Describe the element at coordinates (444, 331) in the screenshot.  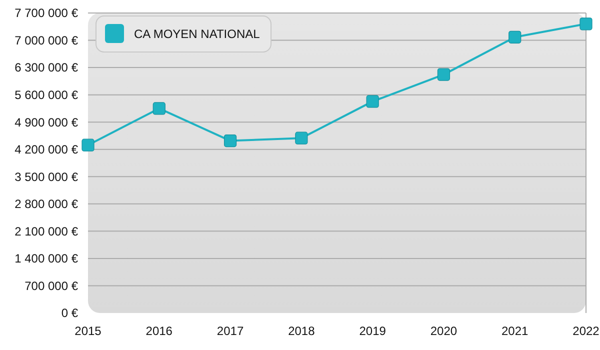
I see `x-tick-label: 2020` at that location.